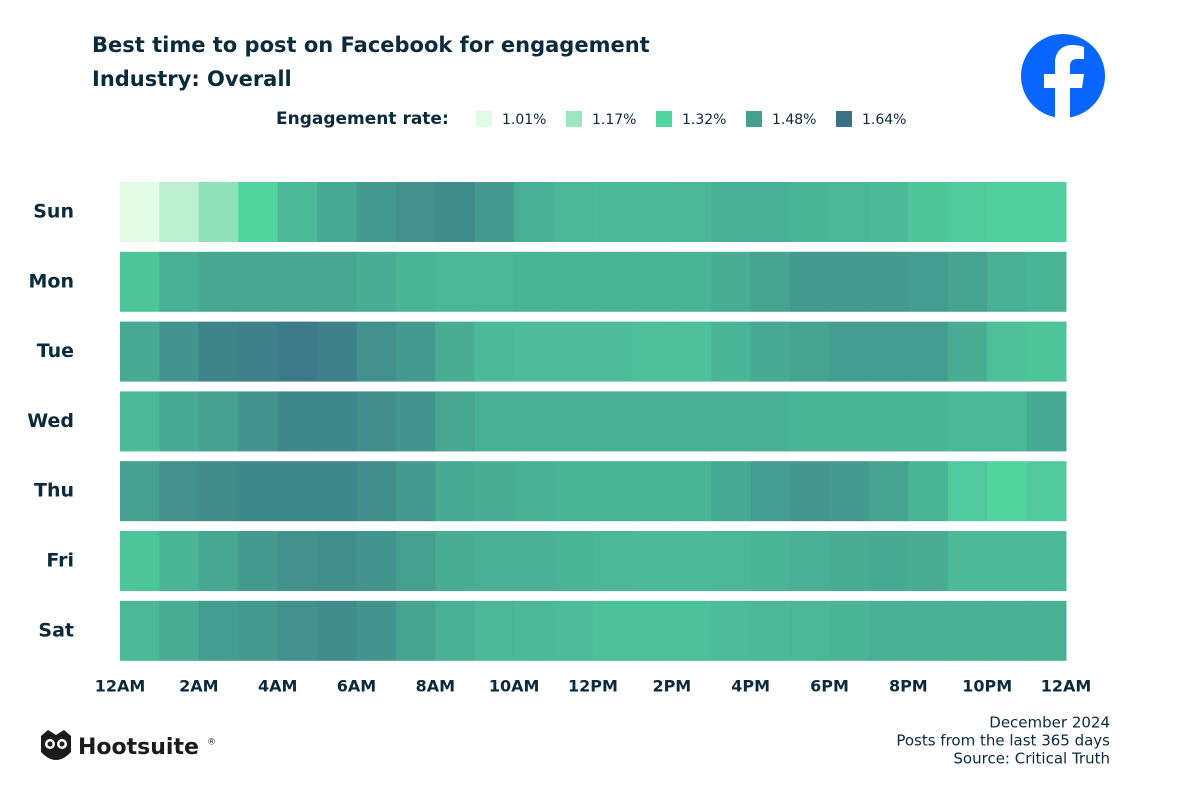 The image size is (1200, 800). What do you see at coordinates (514, 686) in the screenshot?
I see `x-tick-label: 10AM` at bounding box center [514, 686].